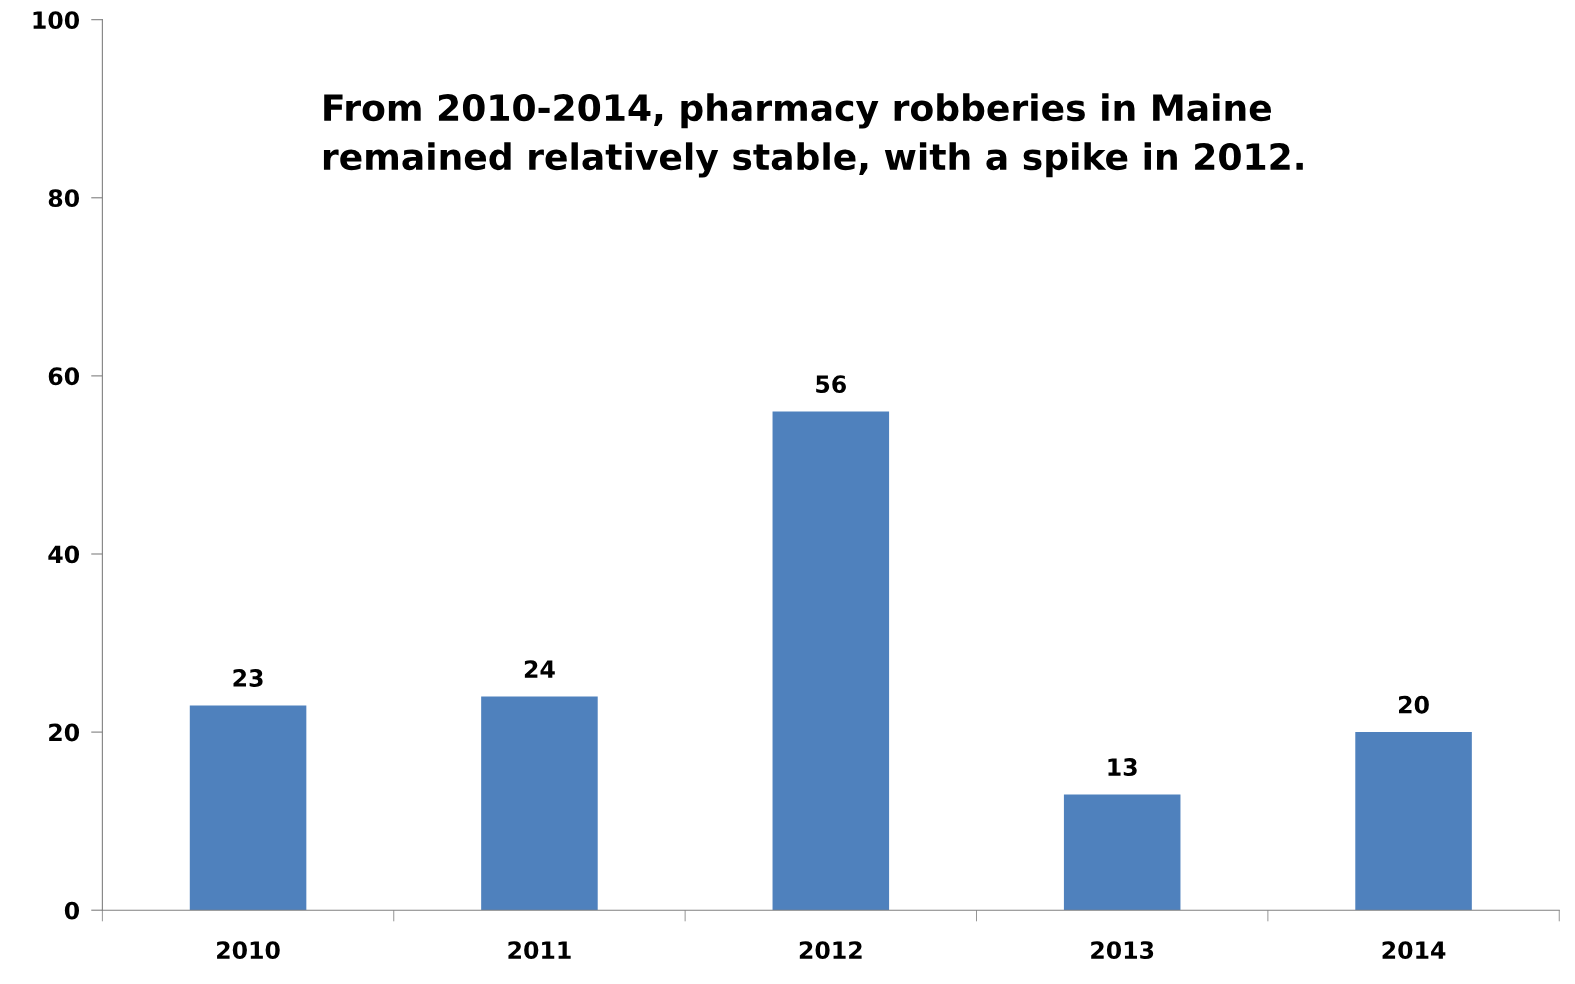 Image resolution: width=1575 pixels, height=984 pixels. Describe the element at coordinates (72, 910) in the screenshot. I see `y-tick-label: 0` at that location.